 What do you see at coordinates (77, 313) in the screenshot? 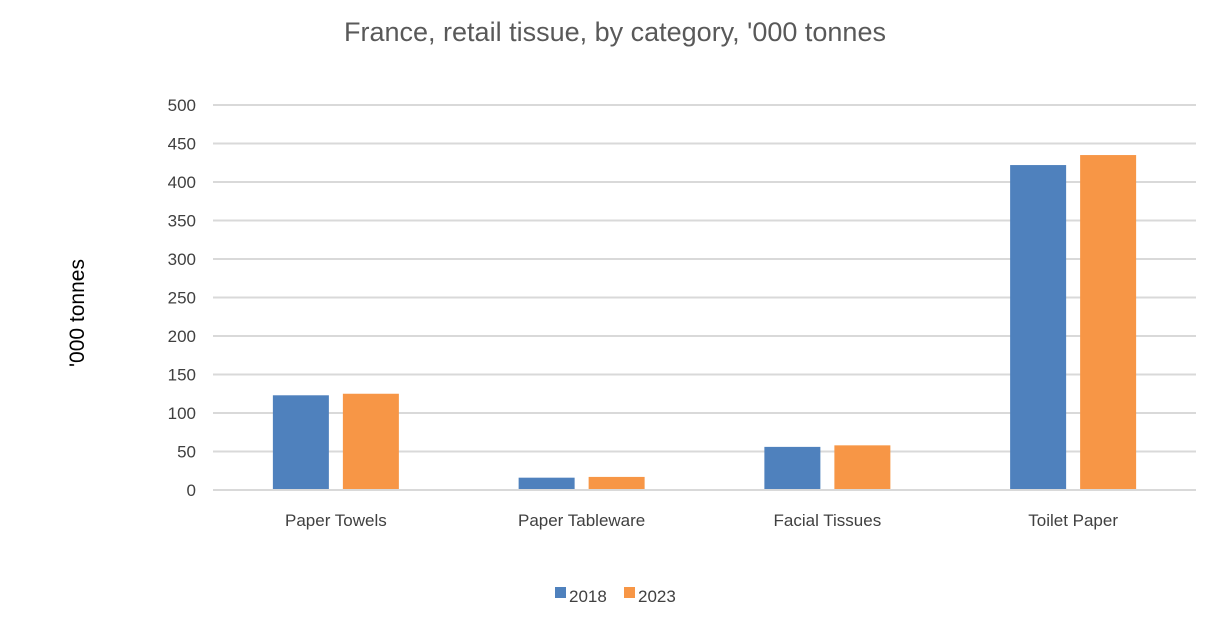
I see `y-axis-label: '000 tonnes` at bounding box center [77, 313].